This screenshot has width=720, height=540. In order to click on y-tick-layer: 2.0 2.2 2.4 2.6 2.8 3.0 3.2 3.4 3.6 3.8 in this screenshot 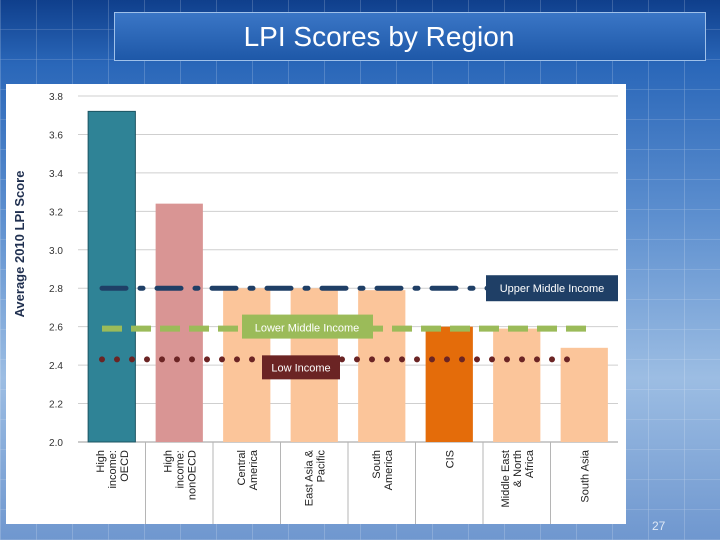, I will do `click(56, 270)`.